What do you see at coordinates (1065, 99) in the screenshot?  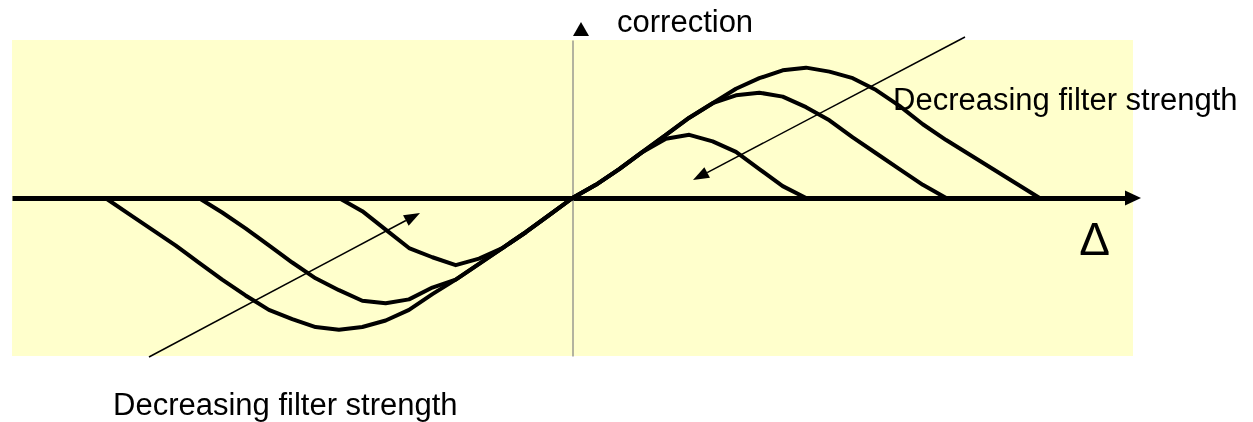 I see `annotation: Decreasing filter strength` at bounding box center [1065, 99].